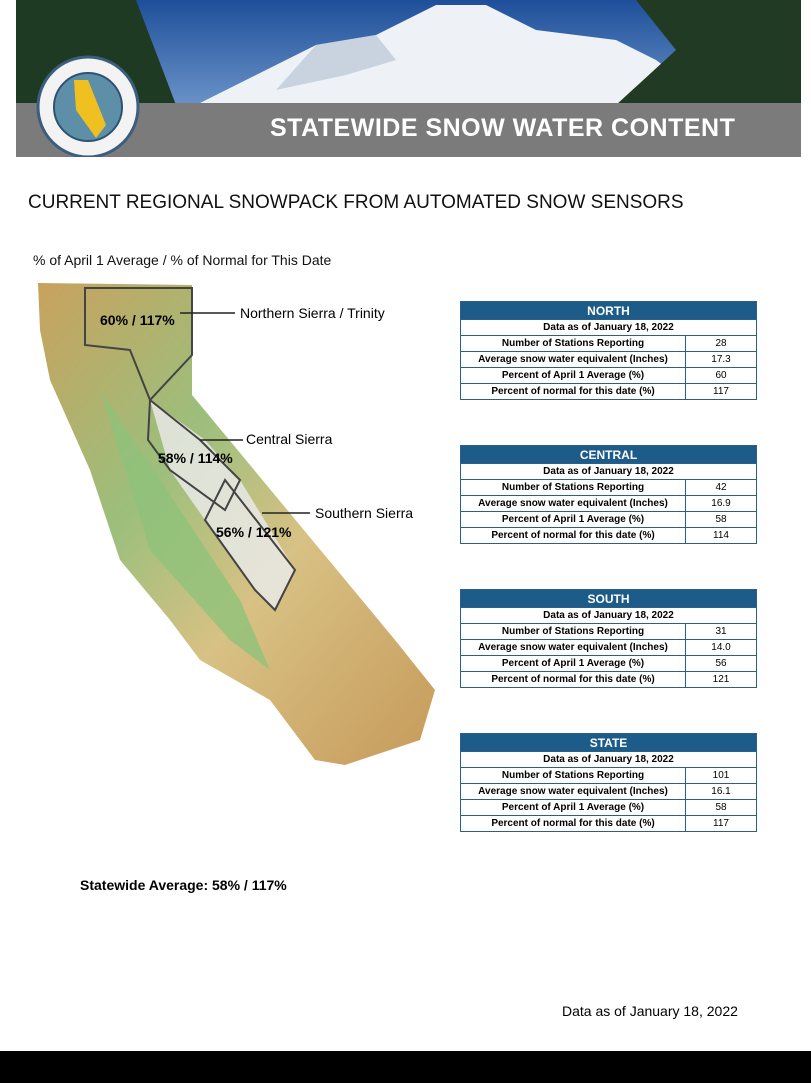 The width and height of the screenshot is (811, 1083). What do you see at coordinates (137, 320) in the screenshot?
I see `region-value: 60% / 117%` at bounding box center [137, 320].